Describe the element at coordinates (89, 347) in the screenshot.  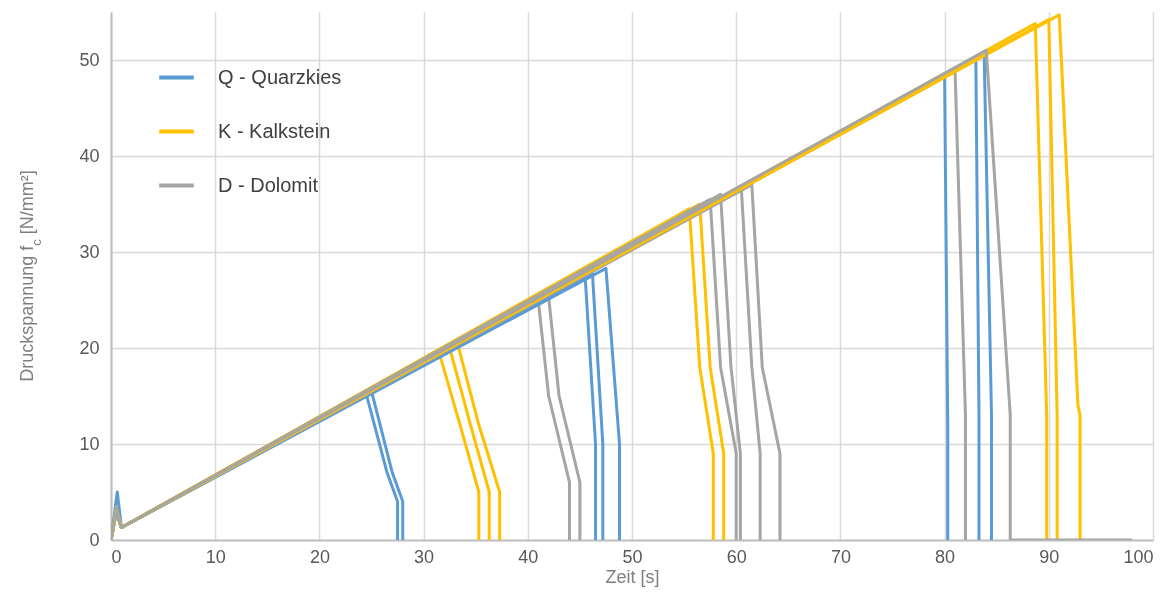
I see `y-tick-label: 20` at that location.